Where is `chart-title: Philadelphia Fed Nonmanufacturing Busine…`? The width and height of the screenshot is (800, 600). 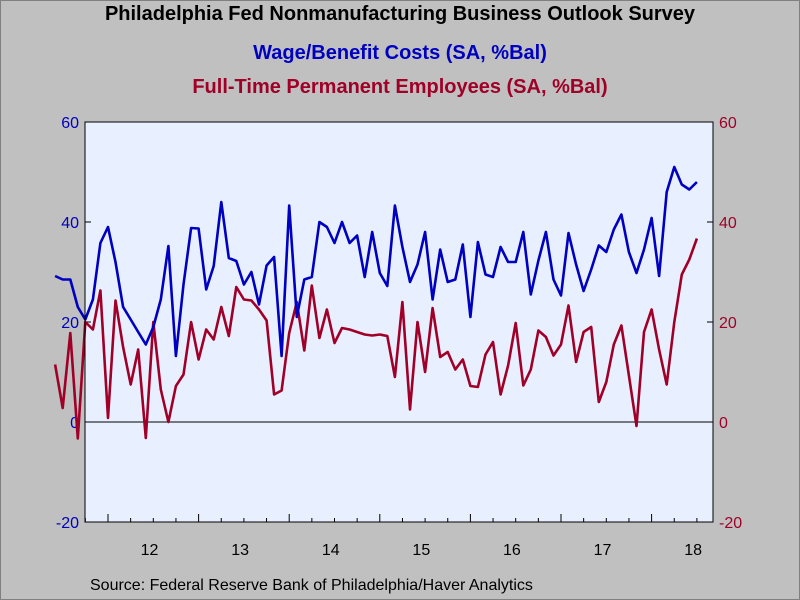 chart-title: Philadelphia Fed Nonmanufacturing Busine… is located at coordinates (400, 14).